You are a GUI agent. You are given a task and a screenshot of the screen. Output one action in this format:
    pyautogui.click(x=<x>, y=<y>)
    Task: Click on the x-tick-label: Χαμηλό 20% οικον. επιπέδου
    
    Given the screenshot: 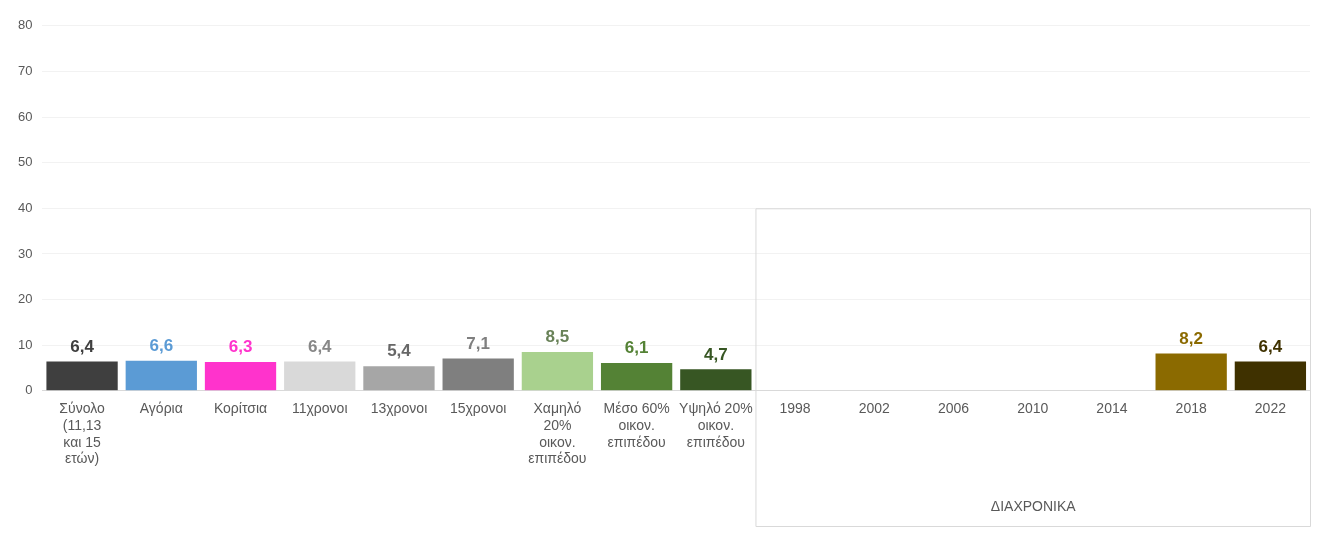 What is the action you would take?
    pyautogui.click(x=557, y=433)
    